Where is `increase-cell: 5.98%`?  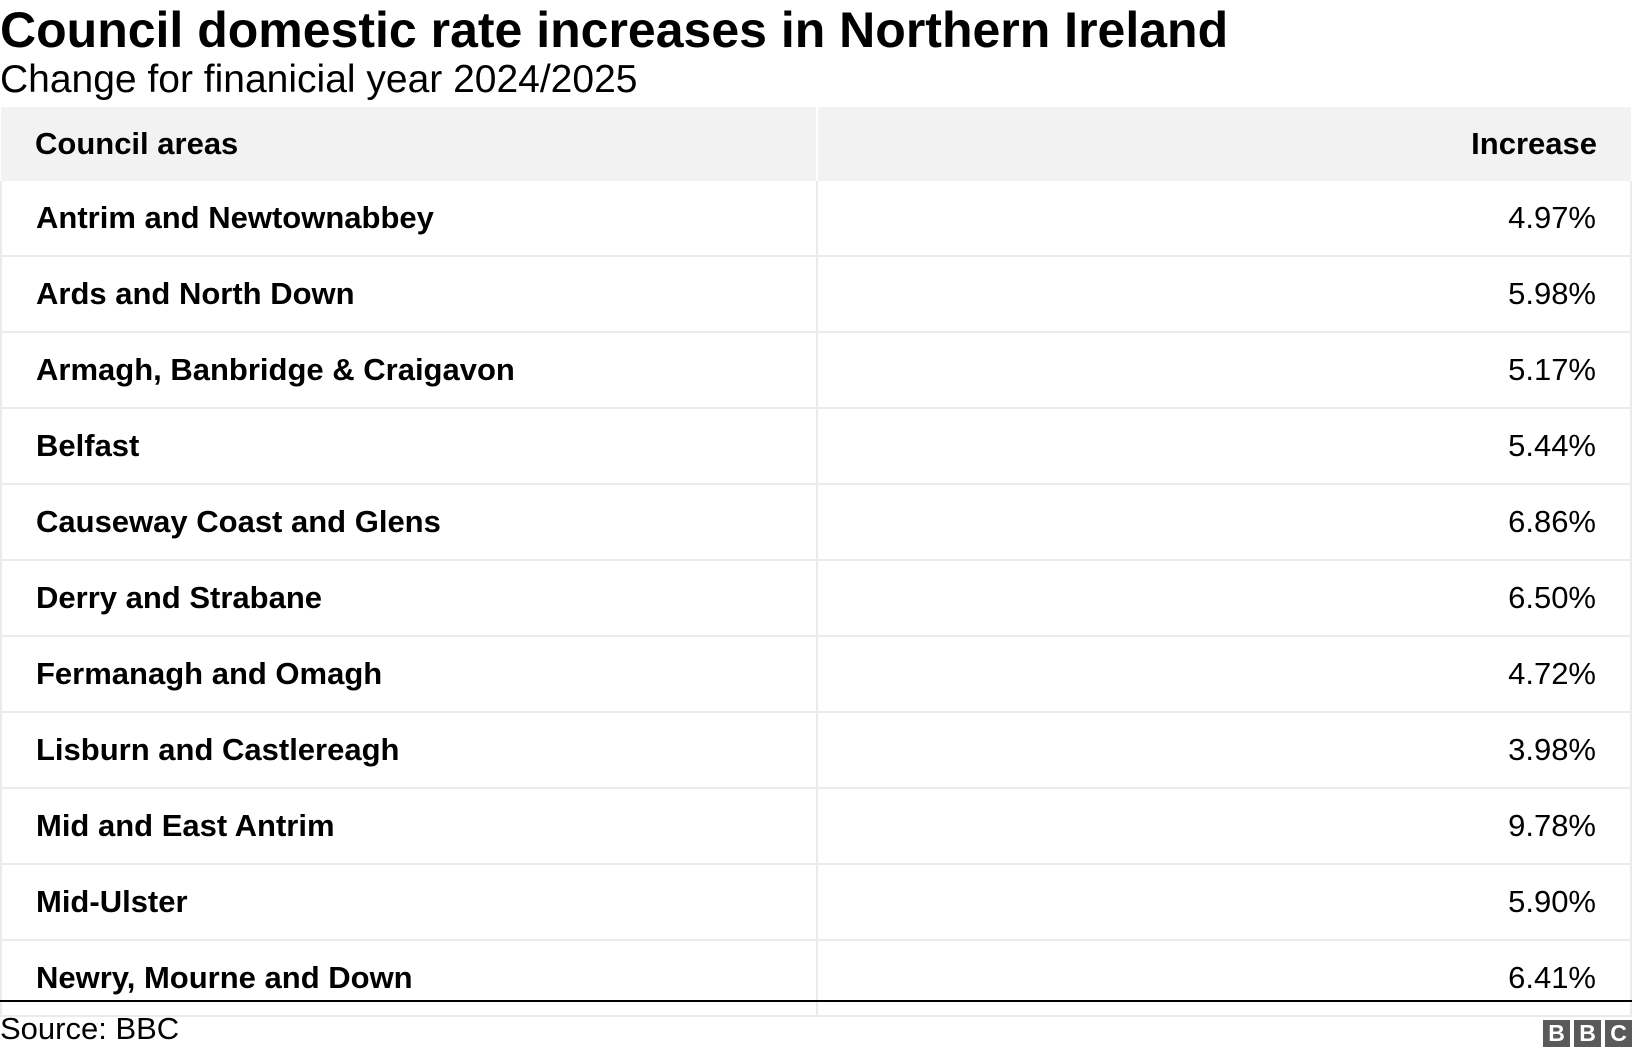 increase-cell: 5.98% is located at coordinates (1224, 294).